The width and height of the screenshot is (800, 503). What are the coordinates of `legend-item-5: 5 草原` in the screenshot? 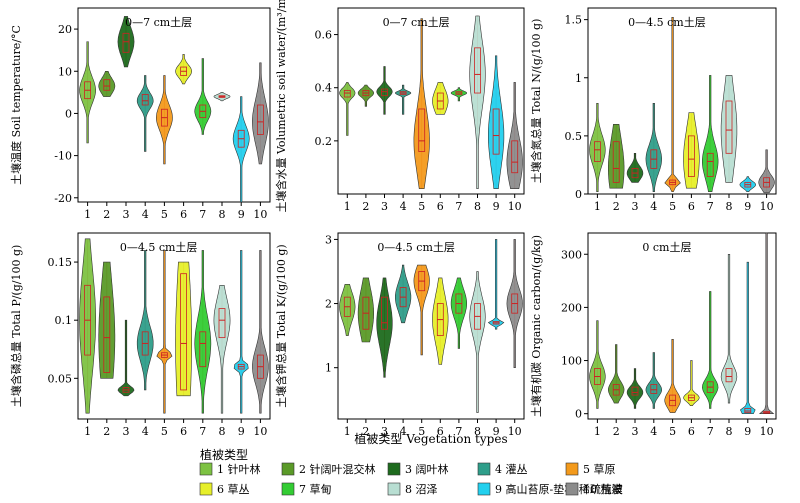 It's located at (590, 469).